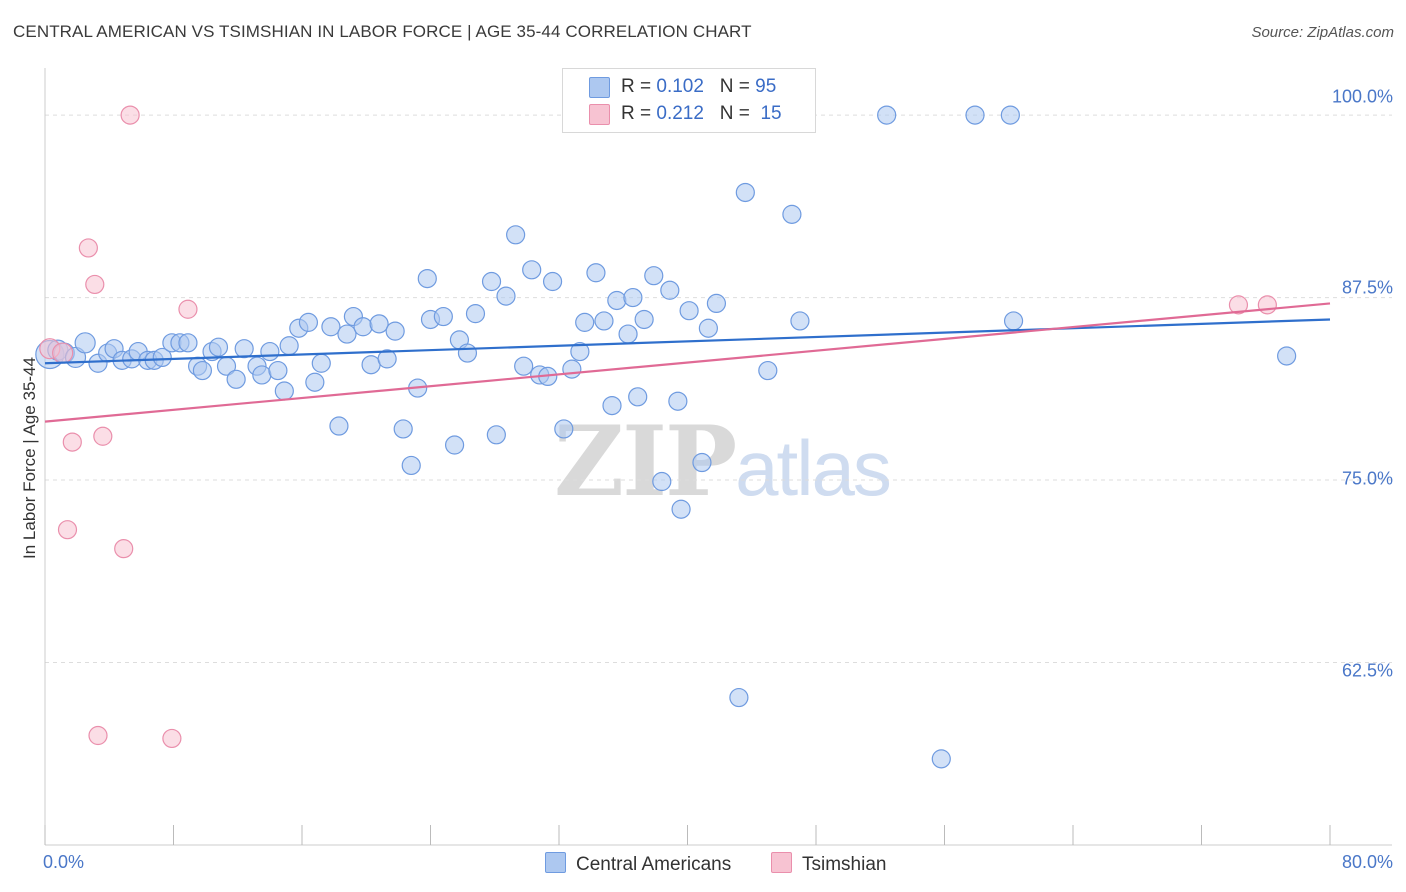 The image size is (1406, 892). What do you see at coordinates (1362, 96) in the screenshot?
I see `y-tick-label: 100.0%` at bounding box center [1362, 96].